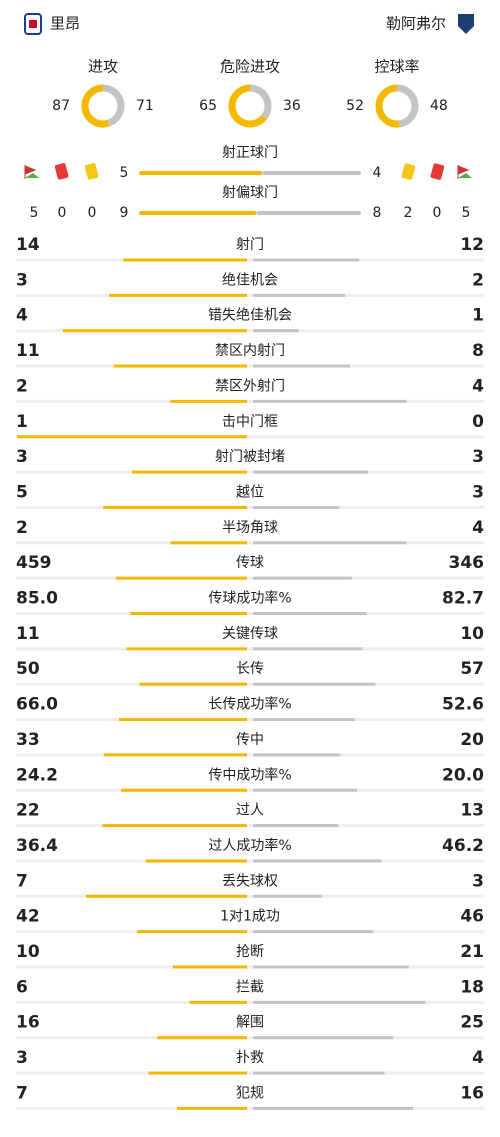  I want to click on away-team: 勒阿弗尔, so click(416, 24).